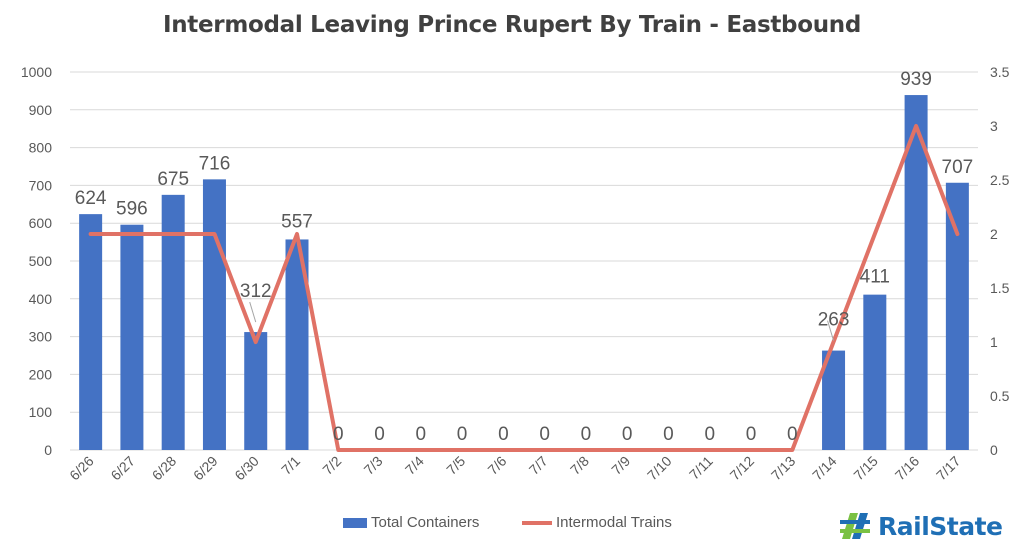 The image size is (1024, 550). I want to click on legend-swatch-bar, so click(355, 522).